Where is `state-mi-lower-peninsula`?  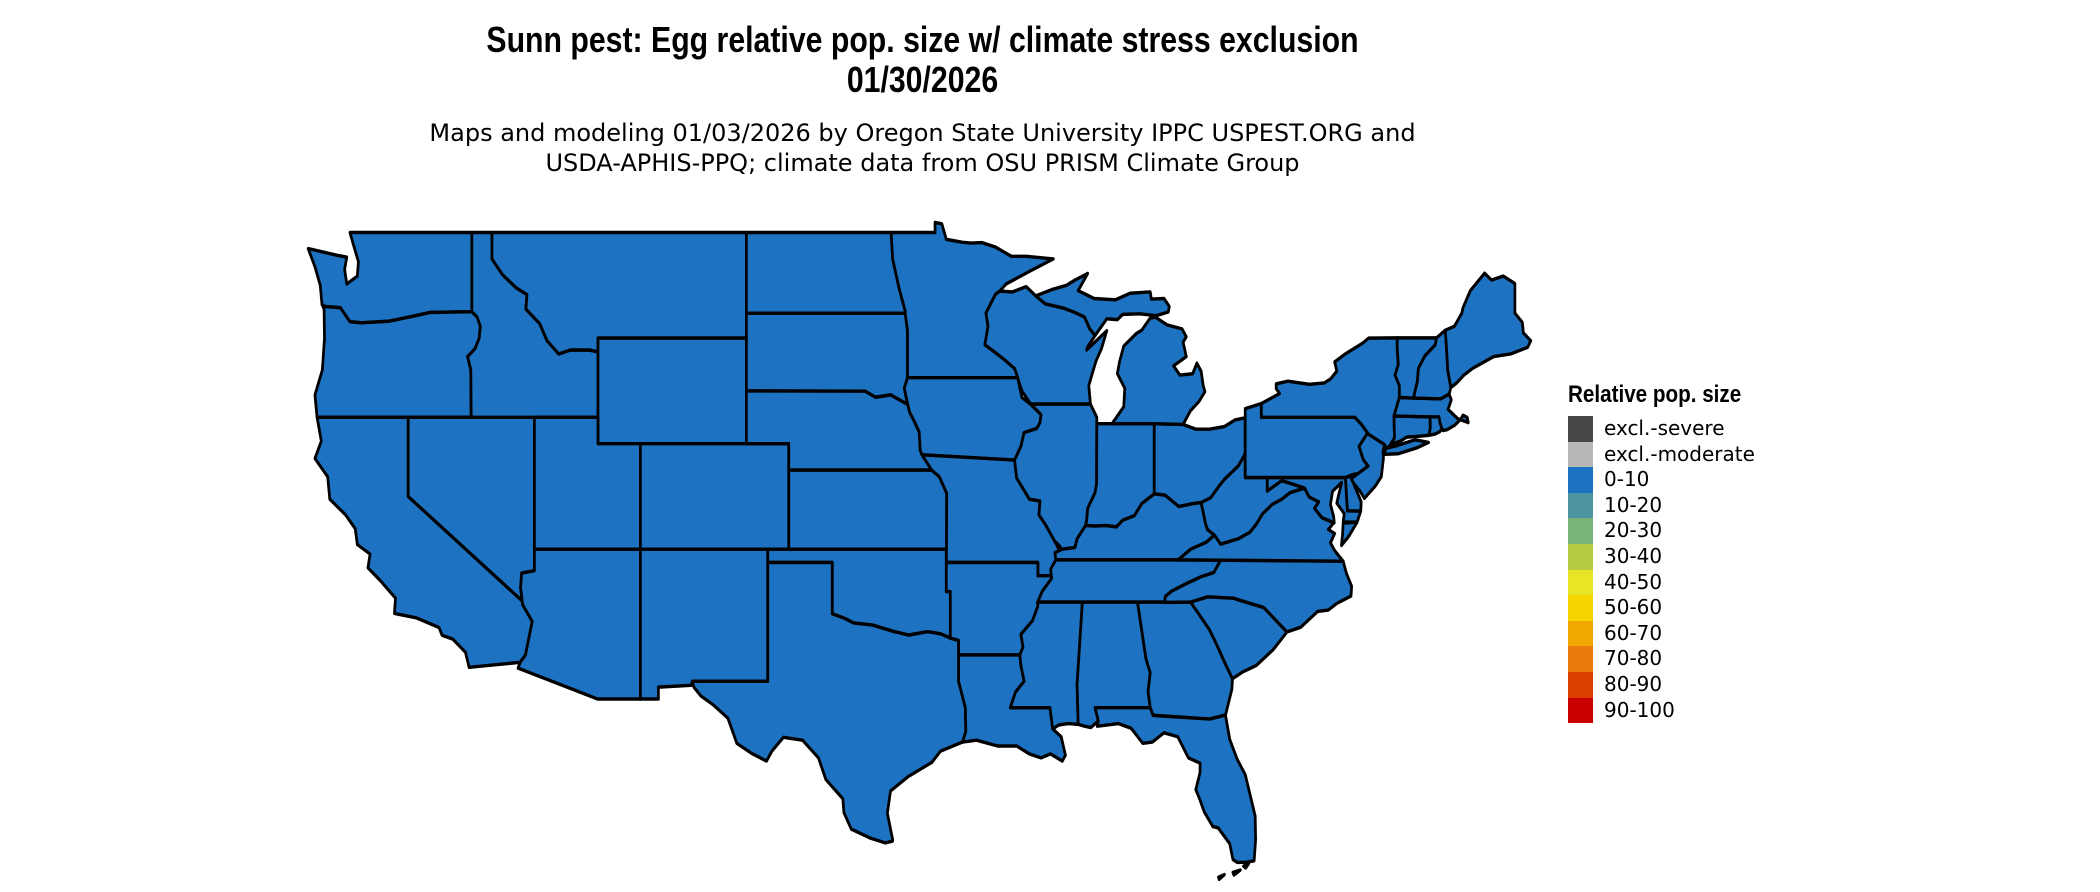 state-mi-lower-peninsula is located at coordinates (1158, 371).